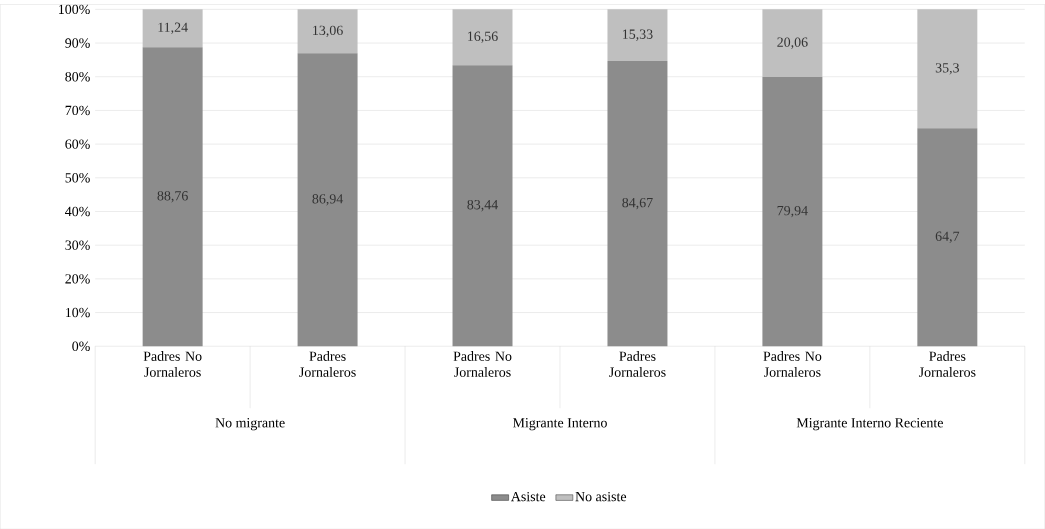 The width and height of the screenshot is (1045, 529). I want to click on y-tick-label: 40%, so click(77, 211).